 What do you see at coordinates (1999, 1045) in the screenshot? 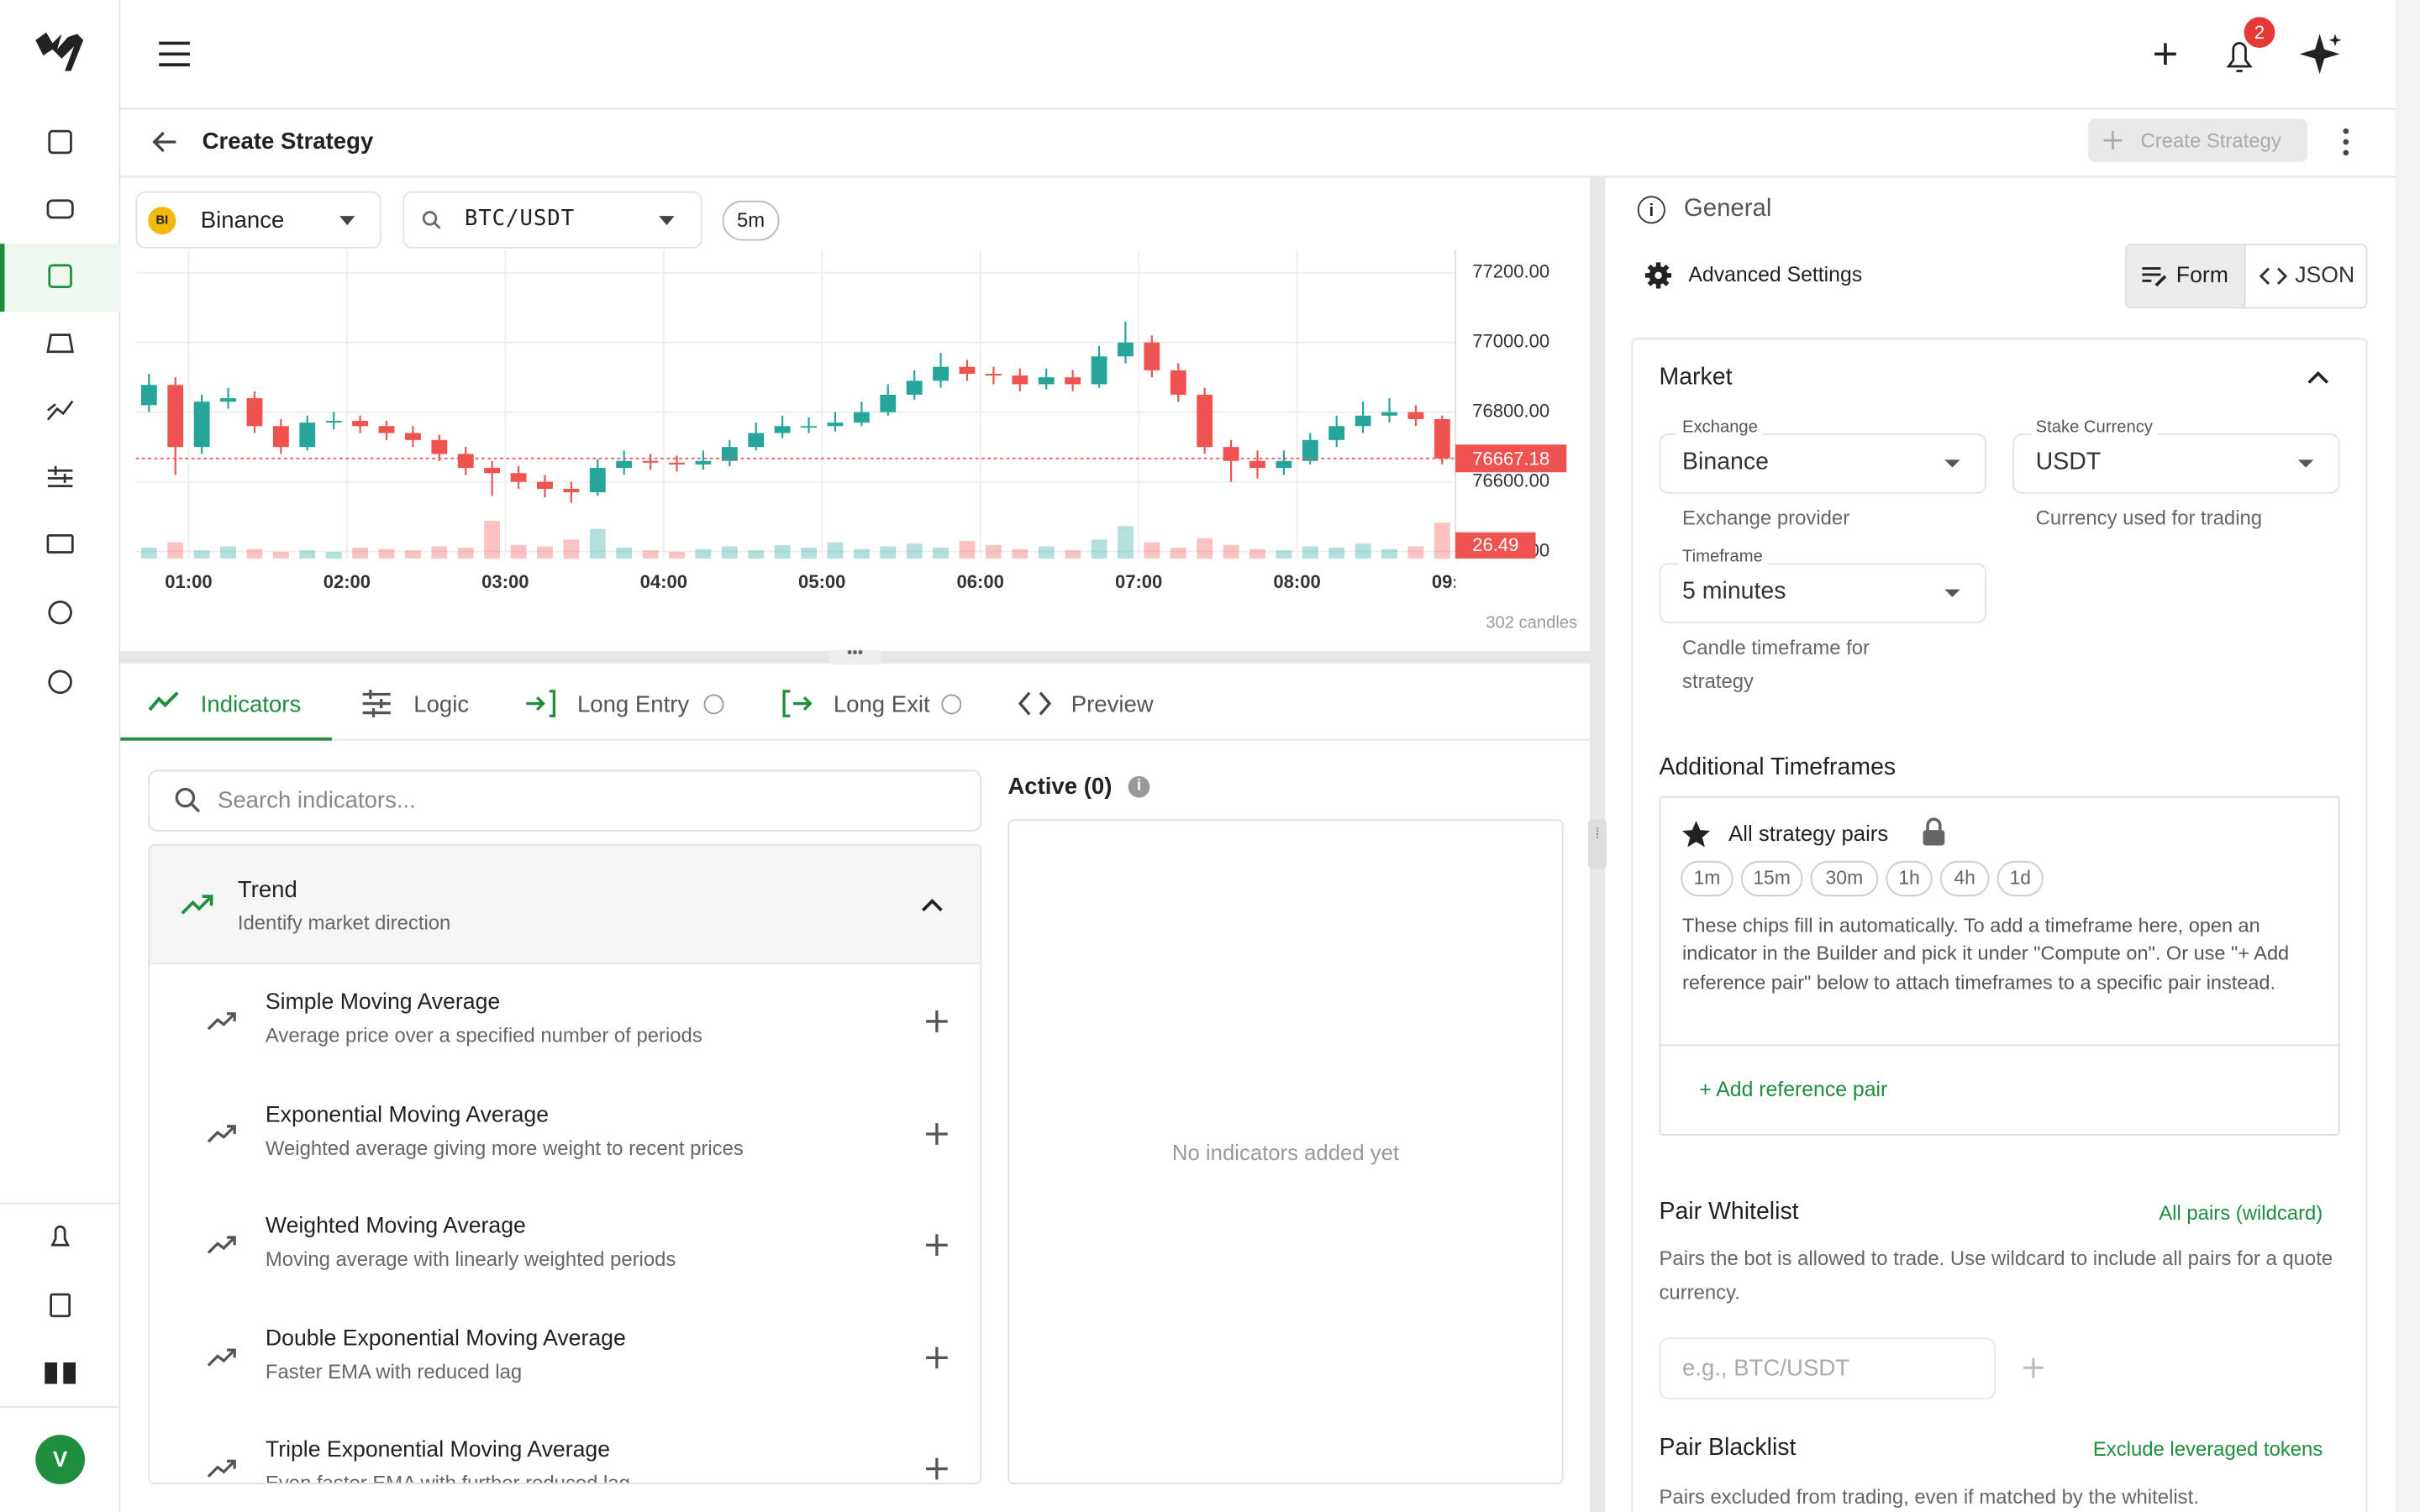
I see `divider` at bounding box center [1999, 1045].